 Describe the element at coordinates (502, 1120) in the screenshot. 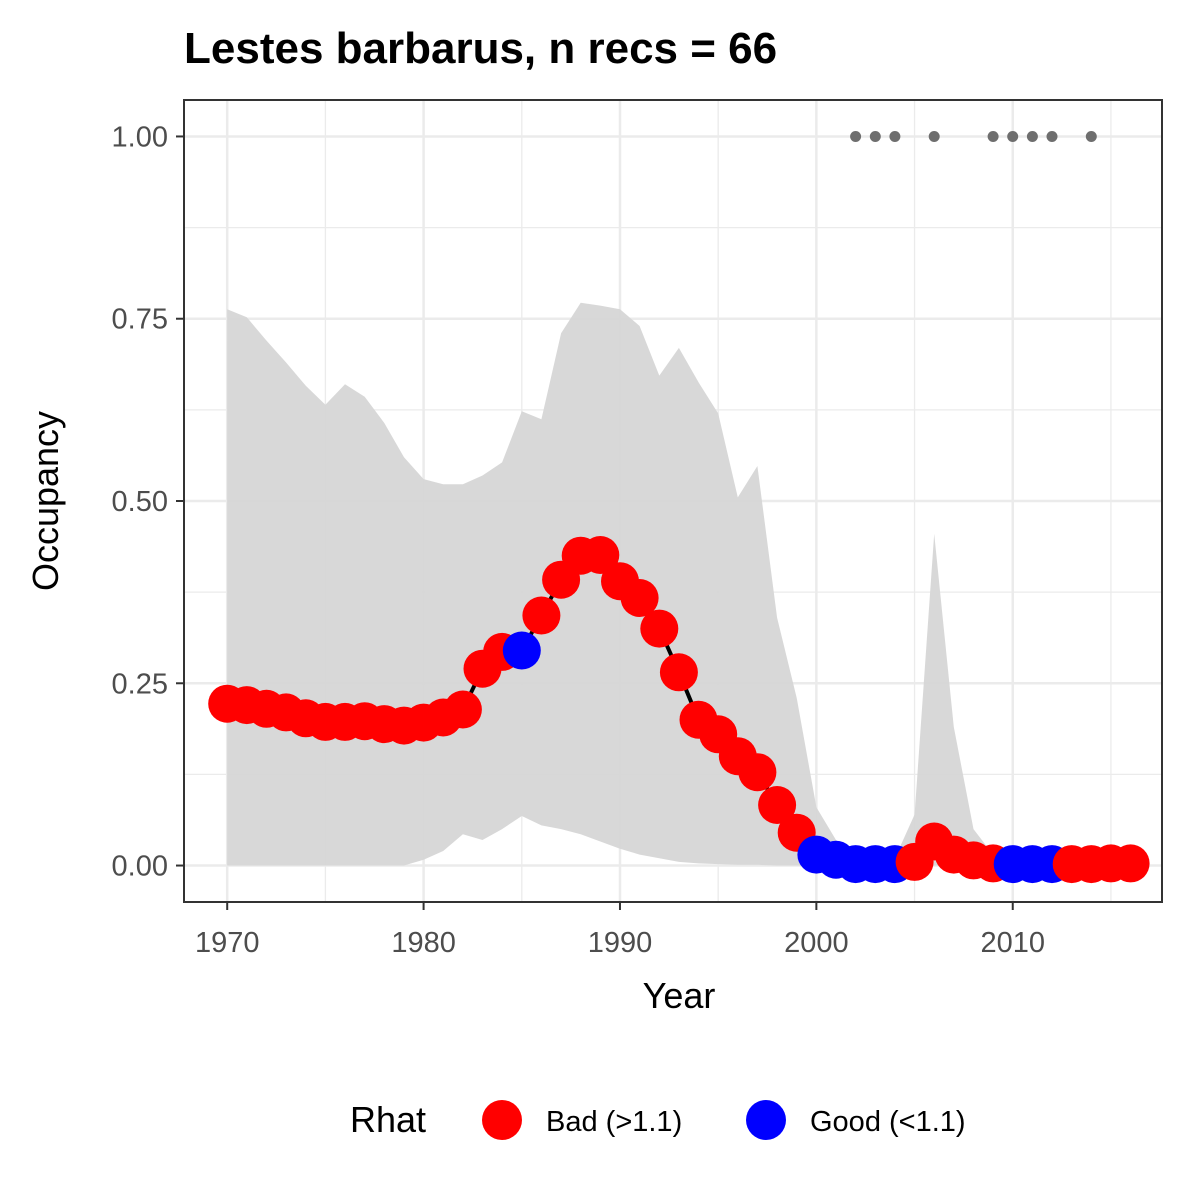

I see `legend-key-bad` at that location.